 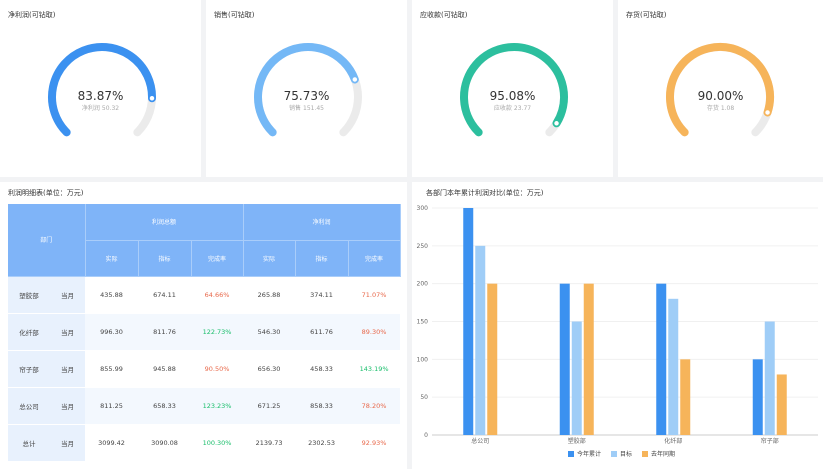 What do you see at coordinates (165, 369) in the screenshot?
I see `value-cell: 945.88` at bounding box center [165, 369].